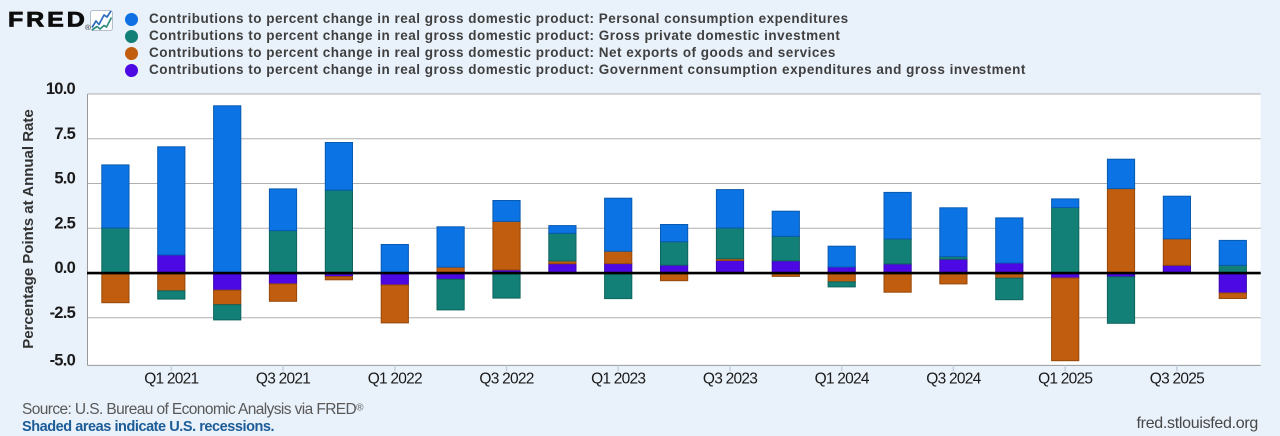 The height and width of the screenshot is (436, 1280). Describe the element at coordinates (953, 379) in the screenshot. I see `svg-text: Q3 2024` at that location.